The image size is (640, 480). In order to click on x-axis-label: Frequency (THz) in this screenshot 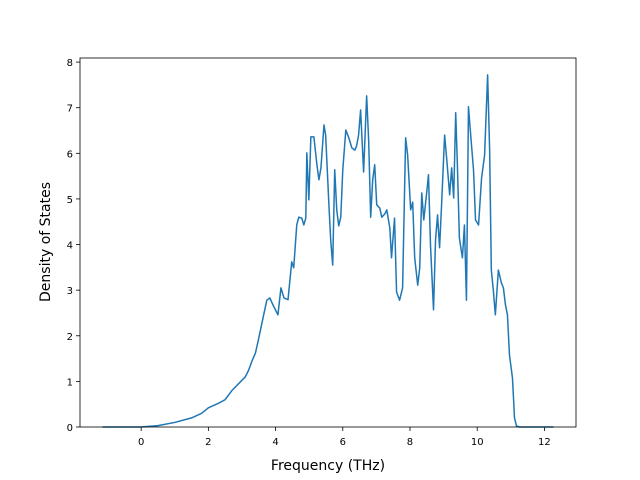, I will do `click(328, 466)`.